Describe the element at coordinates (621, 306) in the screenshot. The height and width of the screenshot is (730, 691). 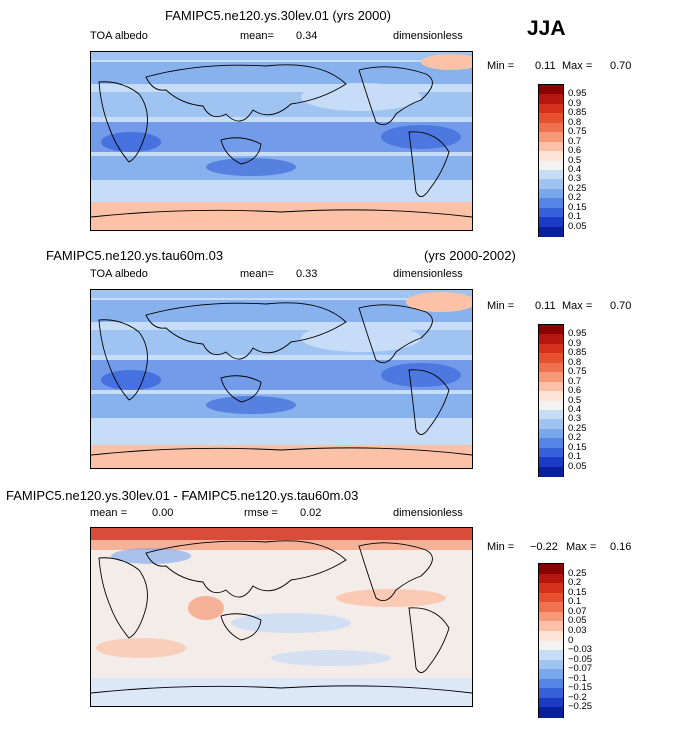
I see `panel2-max-value: 0.70` at that location.